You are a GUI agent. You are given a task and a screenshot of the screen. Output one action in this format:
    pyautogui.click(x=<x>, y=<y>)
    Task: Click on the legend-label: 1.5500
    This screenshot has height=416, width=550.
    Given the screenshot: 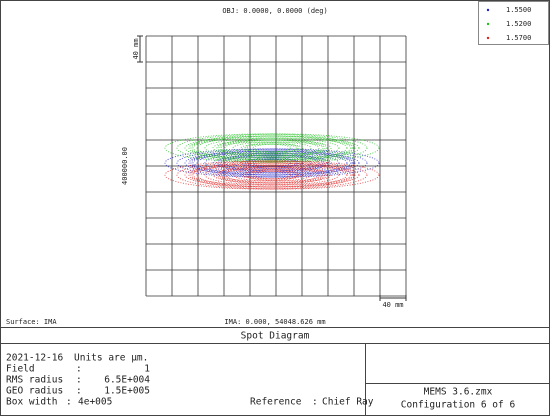 What is the action you would take?
    pyautogui.click(x=518, y=10)
    